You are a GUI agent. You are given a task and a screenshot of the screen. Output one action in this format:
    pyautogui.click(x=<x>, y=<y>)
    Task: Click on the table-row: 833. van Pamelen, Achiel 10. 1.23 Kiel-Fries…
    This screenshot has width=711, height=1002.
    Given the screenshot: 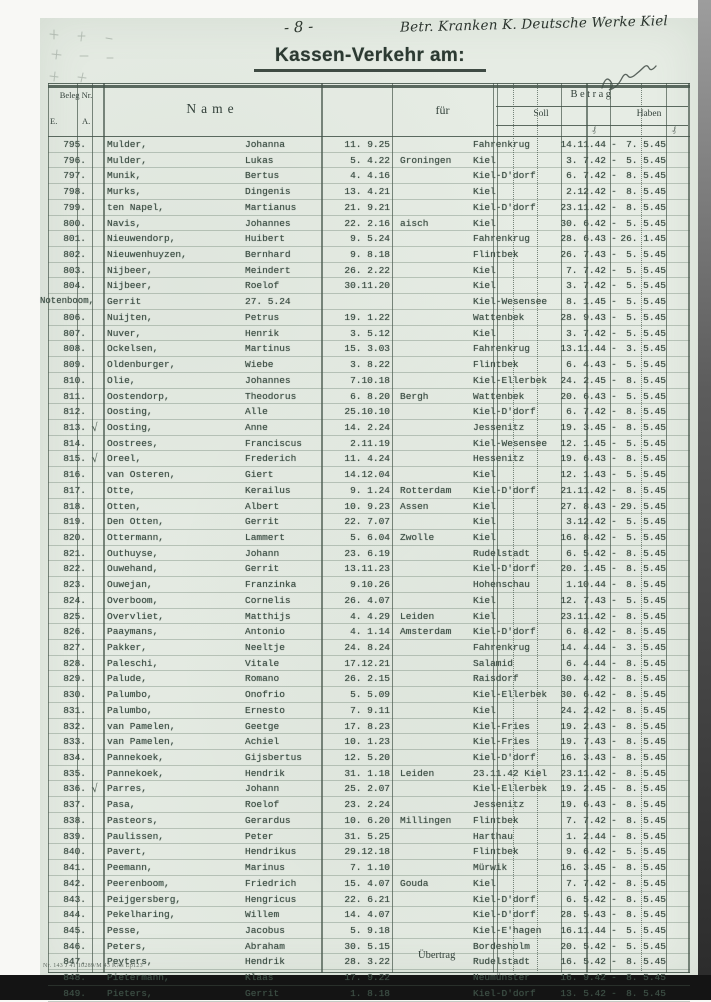 What is the action you would take?
    pyautogui.click(x=369, y=742)
    